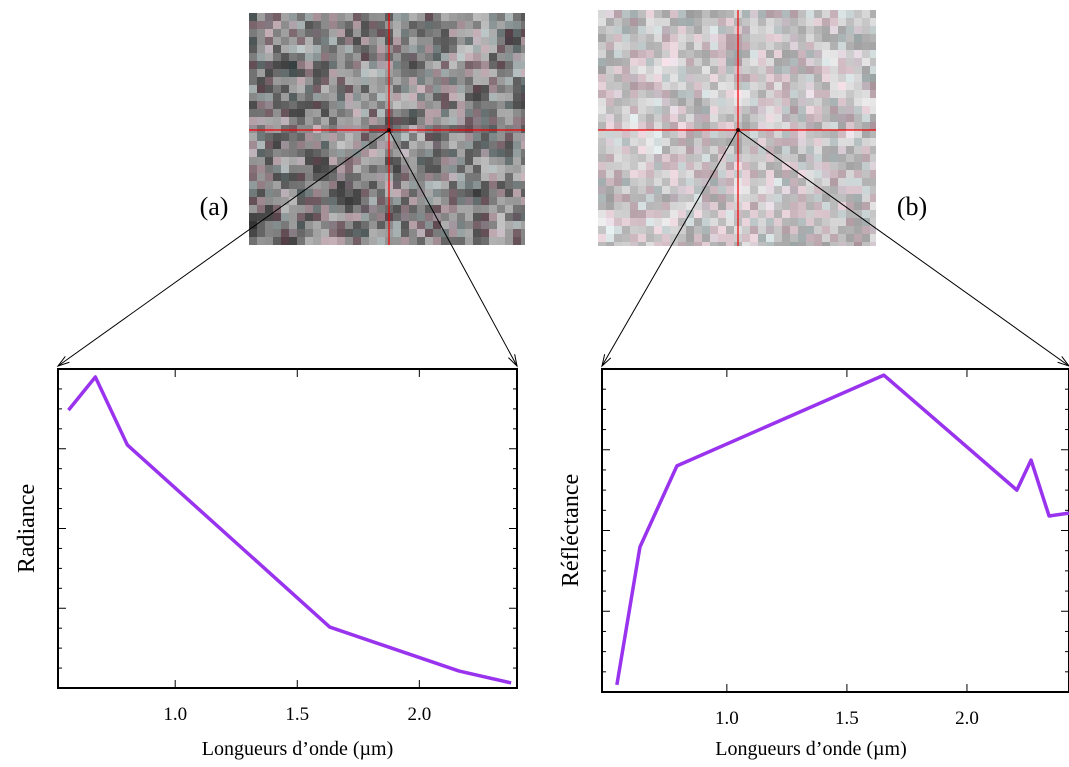 This screenshot has height=767, width=1069. What do you see at coordinates (737, 128) in the screenshot?
I see `satellite-image` at bounding box center [737, 128].